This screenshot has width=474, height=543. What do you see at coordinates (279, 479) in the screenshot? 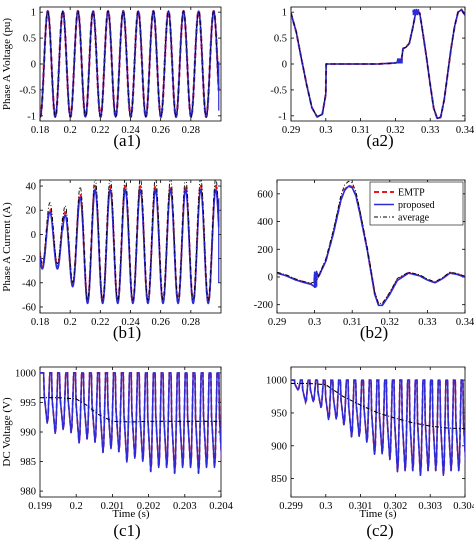
I see `y-tick-label: 850` at bounding box center [279, 479].